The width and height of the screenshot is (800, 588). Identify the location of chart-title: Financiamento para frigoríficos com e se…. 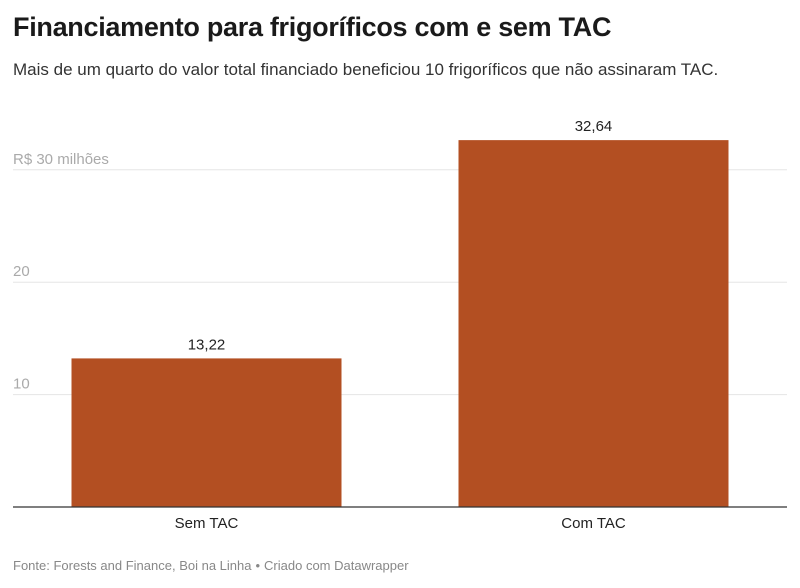
(312, 27).